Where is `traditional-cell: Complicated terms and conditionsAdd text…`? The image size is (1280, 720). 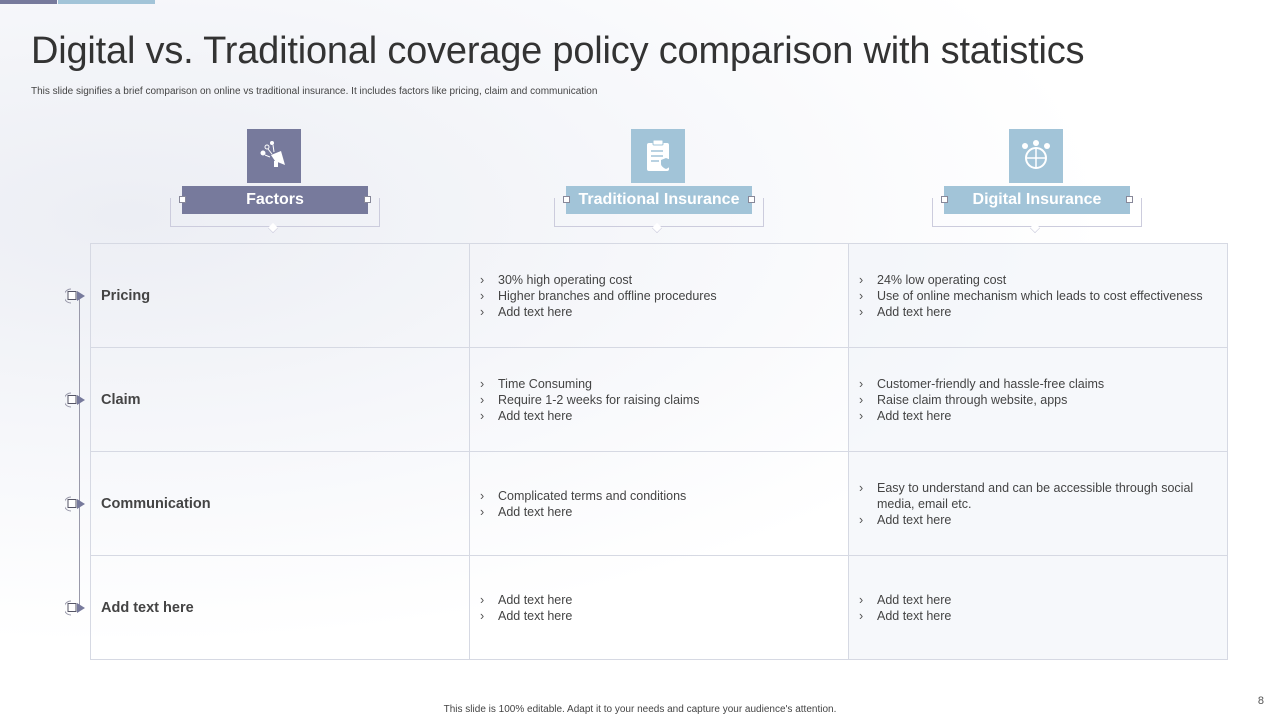 traditional-cell: Complicated terms and conditionsAdd text… is located at coordinates (659, 503).